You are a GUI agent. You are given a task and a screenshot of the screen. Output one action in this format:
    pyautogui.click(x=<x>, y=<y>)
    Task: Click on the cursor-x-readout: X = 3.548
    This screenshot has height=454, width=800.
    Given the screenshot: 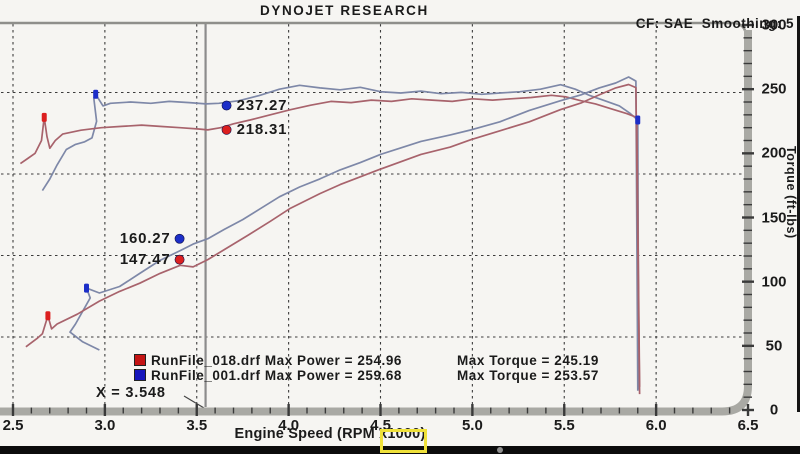 What is the action you would take?
    pyautogui.click(x=131, y=393)
    